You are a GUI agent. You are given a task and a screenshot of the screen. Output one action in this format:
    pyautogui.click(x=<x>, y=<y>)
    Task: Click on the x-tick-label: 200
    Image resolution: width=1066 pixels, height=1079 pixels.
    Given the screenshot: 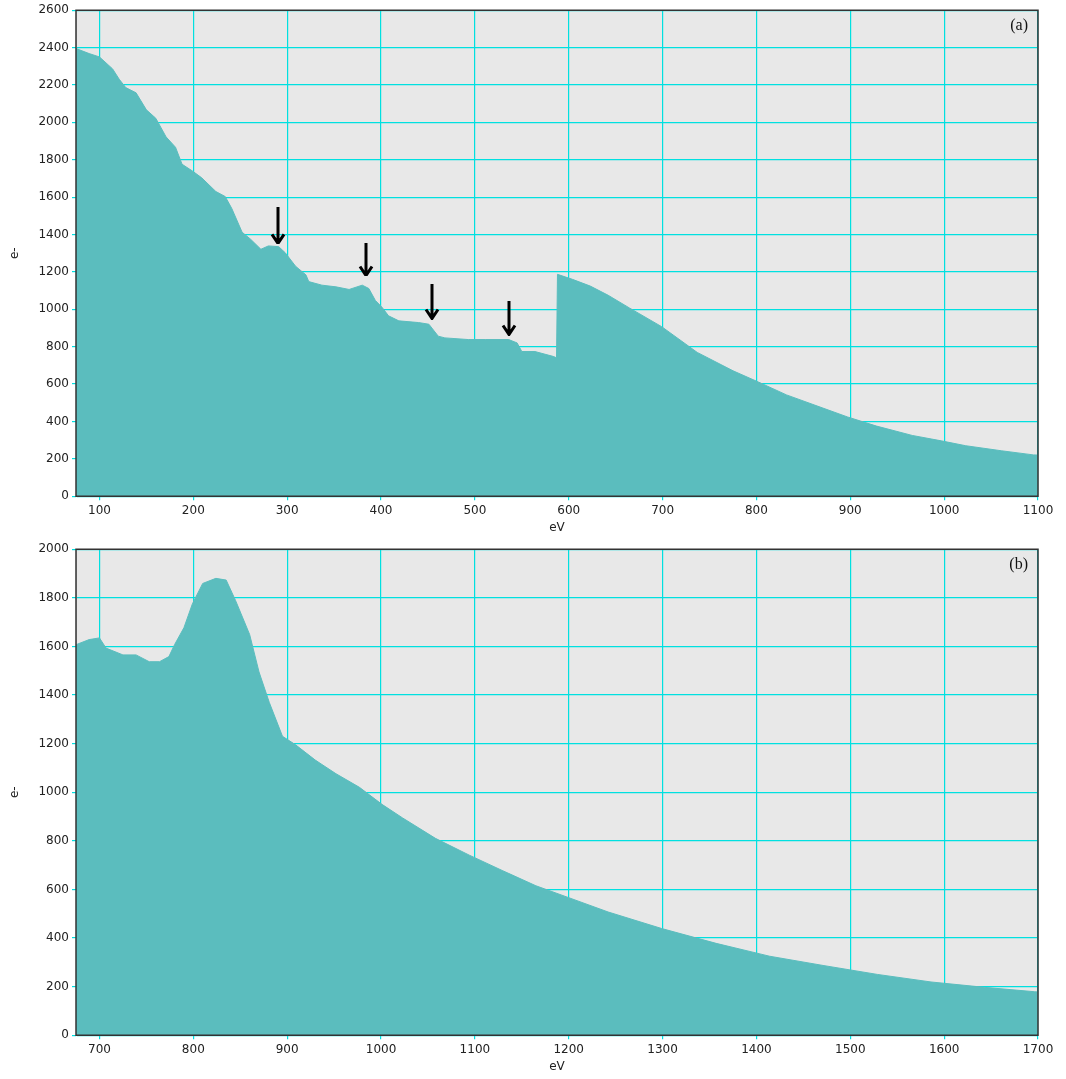 What is the action you would take?
    pyautogui.click(x=193, y=509)
    